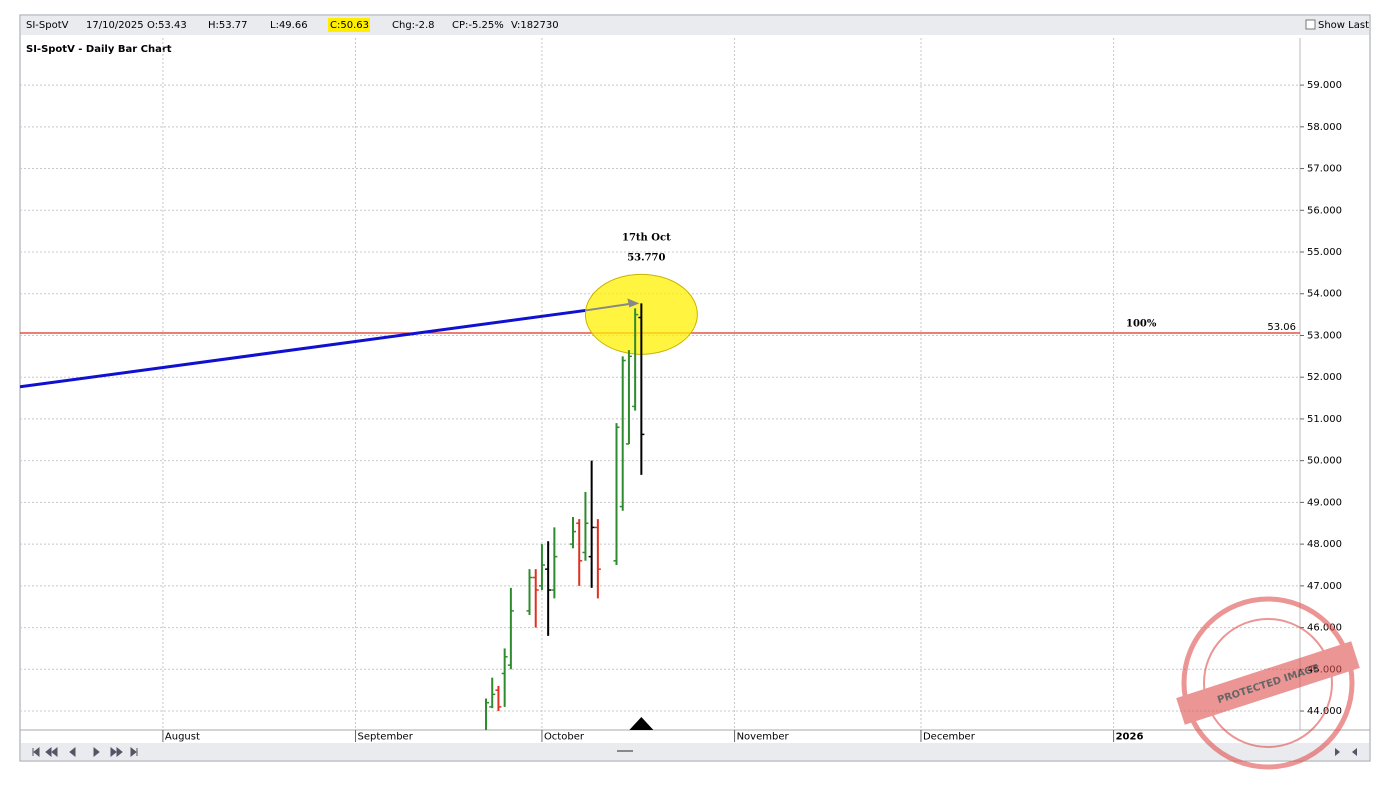 The height and width of the screenshot is (786, 1394). I want to click on y-tick-label: 59.000, so click(1324, 85).